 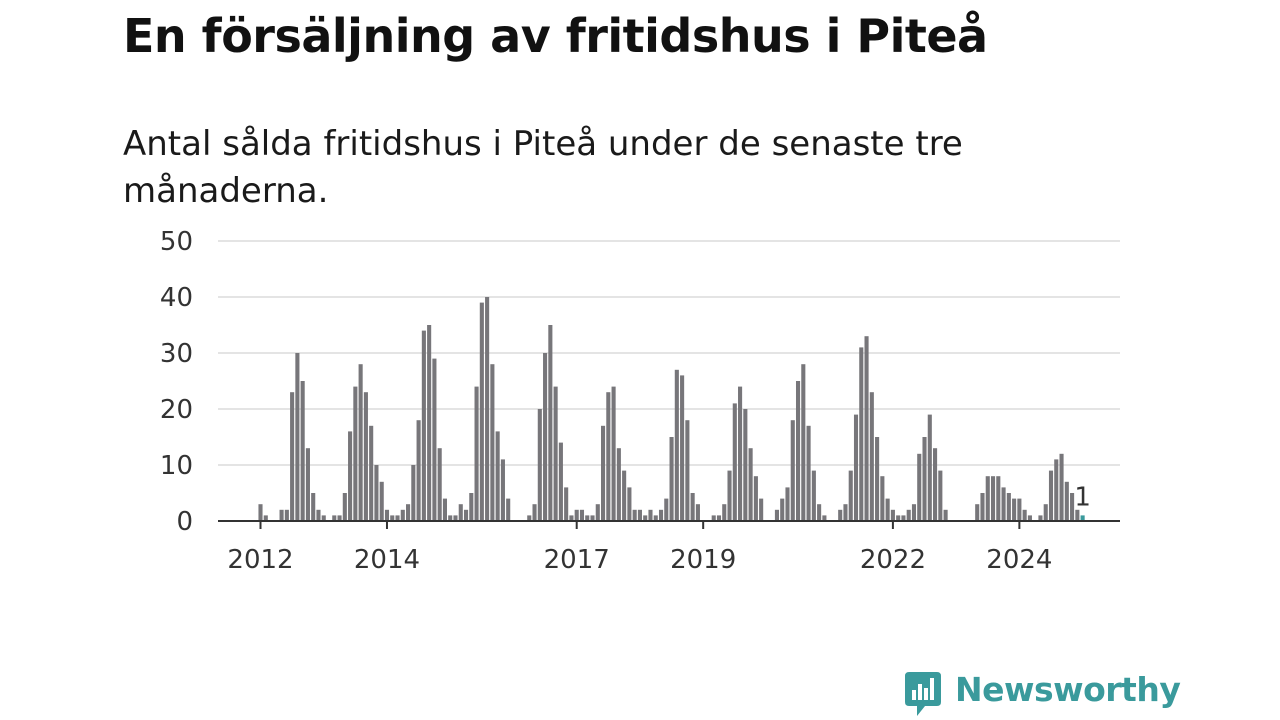 What do you see at coordinates (176, 410) in the screenshot?
I see `y-tick-label: 20` at bounding box center [176, 410].